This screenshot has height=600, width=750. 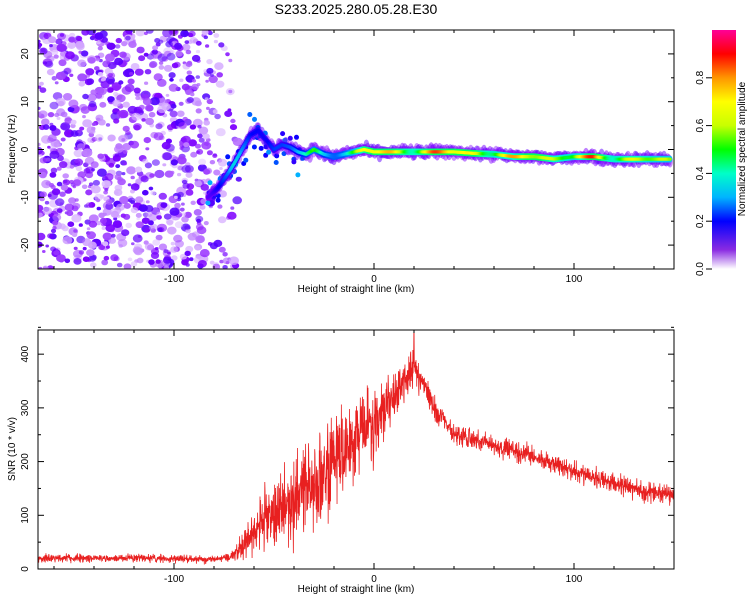 I want to click on colorbar-tick-label: 0.2, so click(x=700, y=221).